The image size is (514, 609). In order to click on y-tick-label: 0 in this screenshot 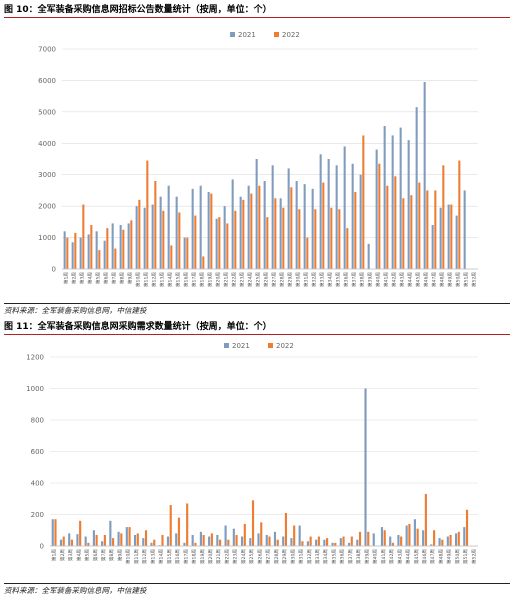, I will do `click(42, 547)`.